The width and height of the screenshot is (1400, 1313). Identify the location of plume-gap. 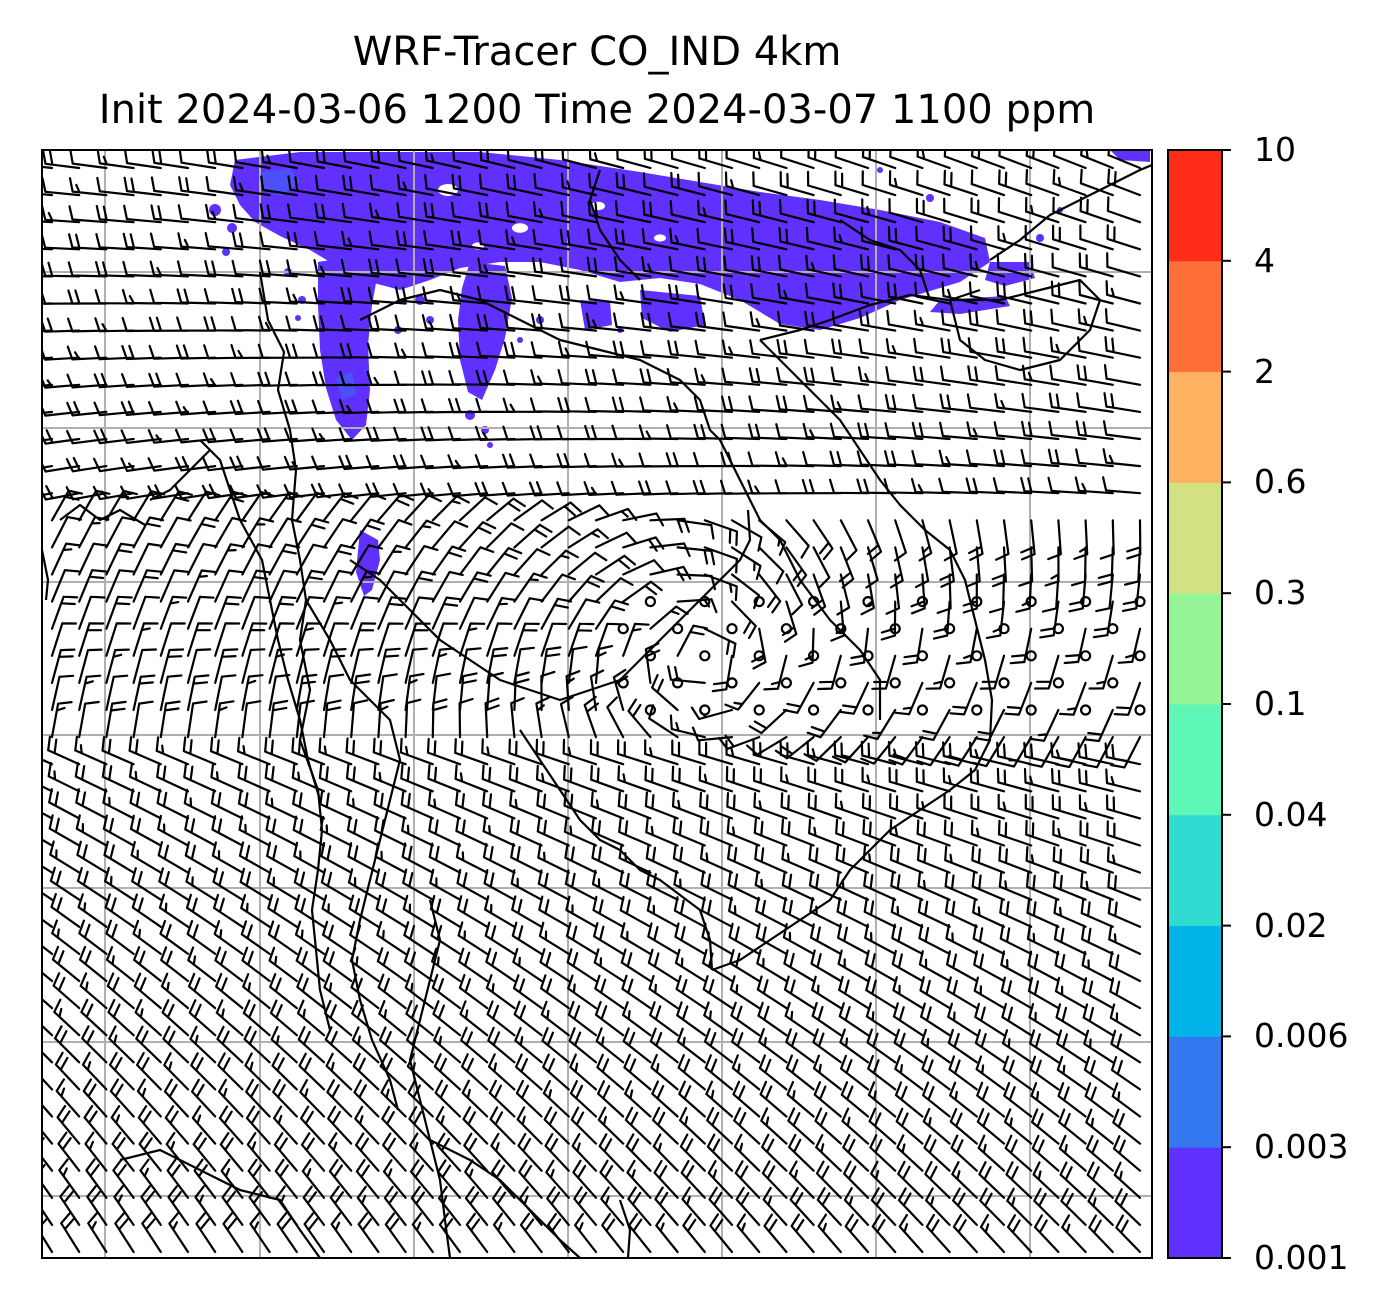
(520, 228).